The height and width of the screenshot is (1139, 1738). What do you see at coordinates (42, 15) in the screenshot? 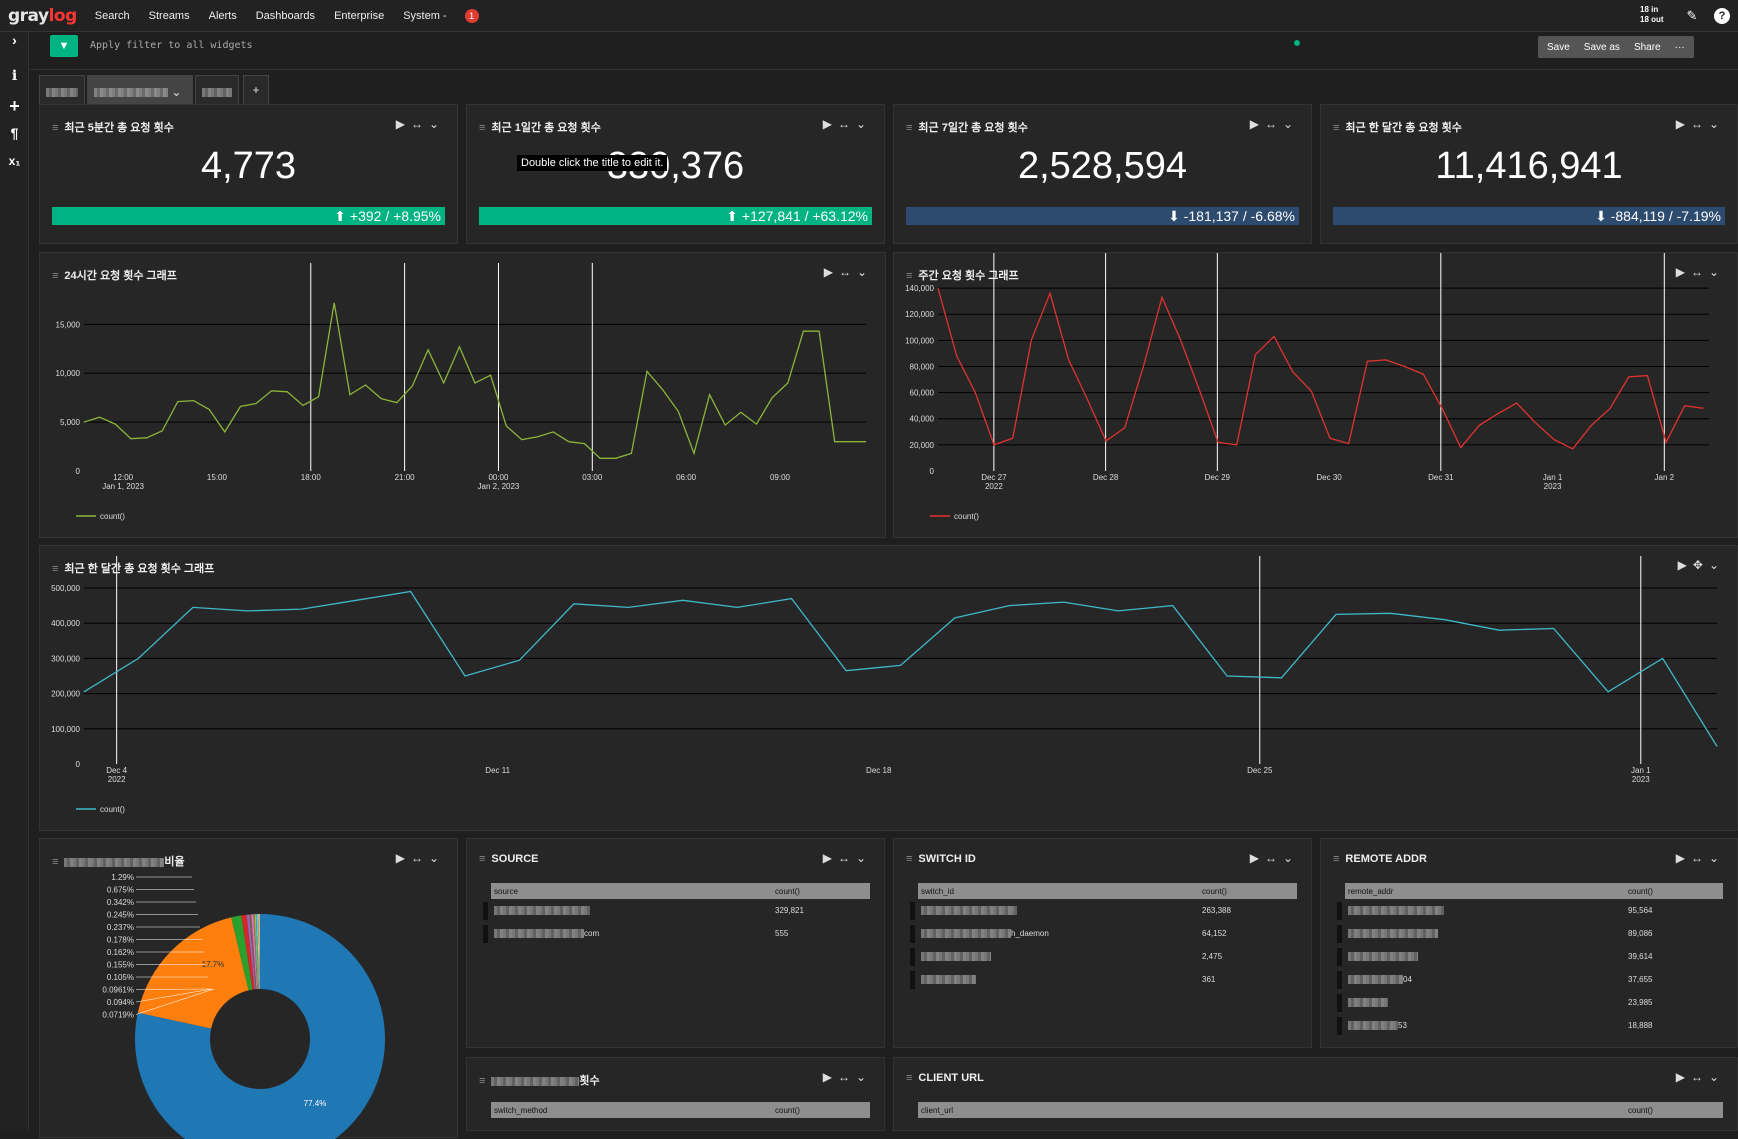
I see `graylog-logo: graylog` at bounding box center [42, 15].